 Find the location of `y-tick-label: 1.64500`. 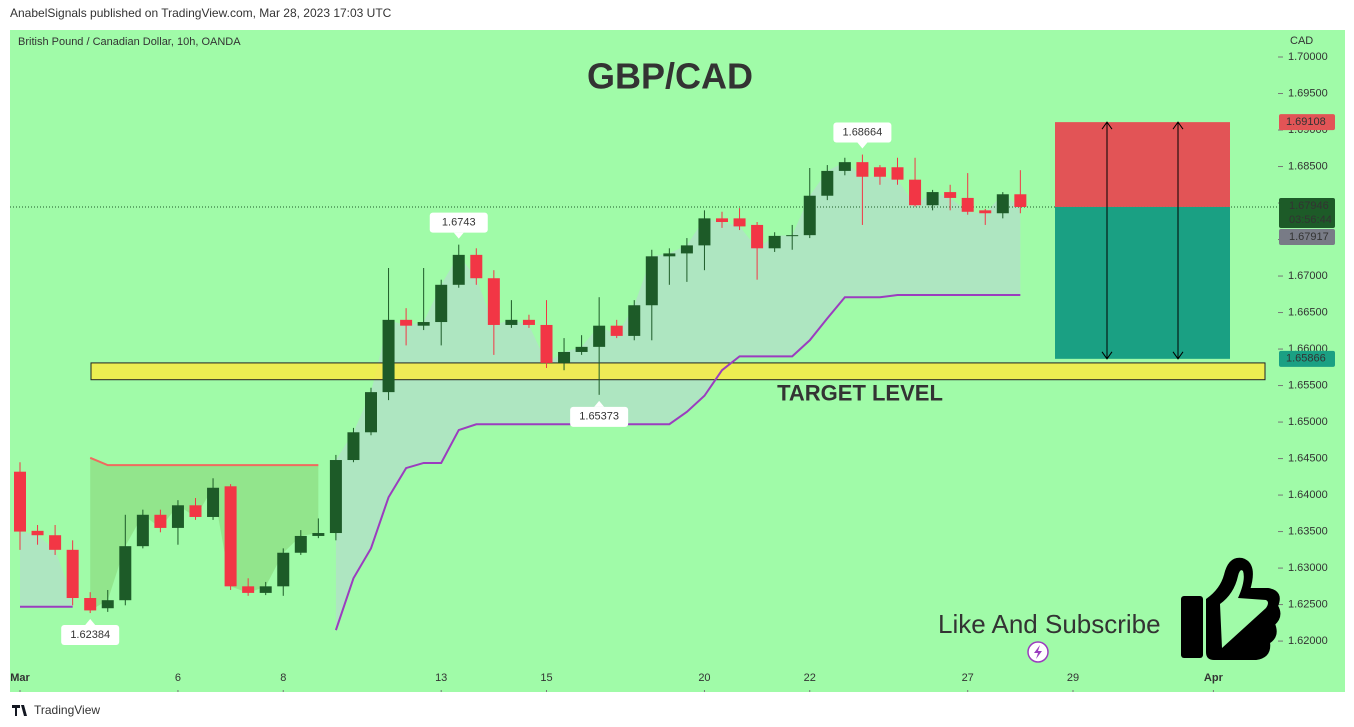

y-tick-label: 1.64500 is located at coordinates (1308, 458).